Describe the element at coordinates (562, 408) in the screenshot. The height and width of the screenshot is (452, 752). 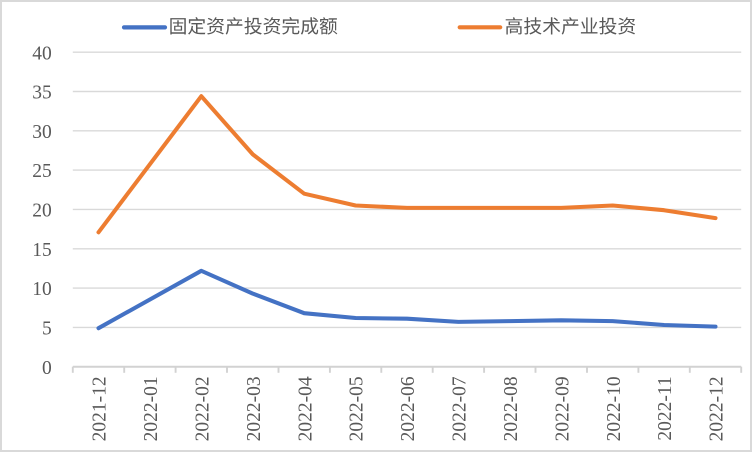
I see `svg-text: 2022-09` at that location.